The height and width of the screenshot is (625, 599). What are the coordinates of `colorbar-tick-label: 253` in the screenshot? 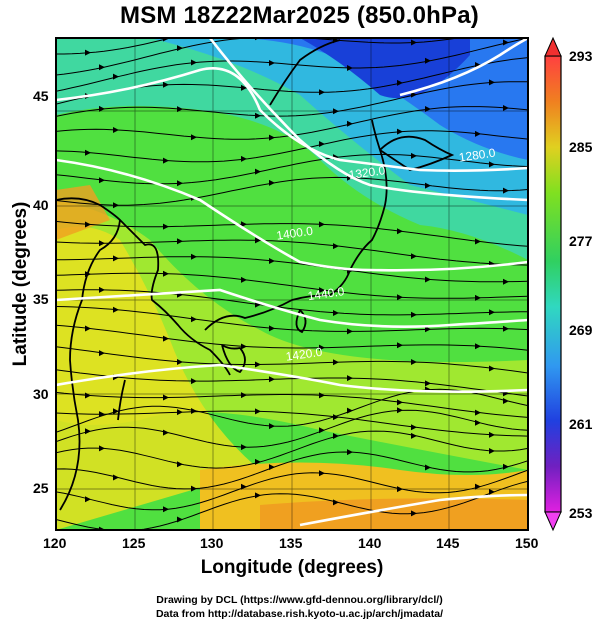 It's located at (581, 513).